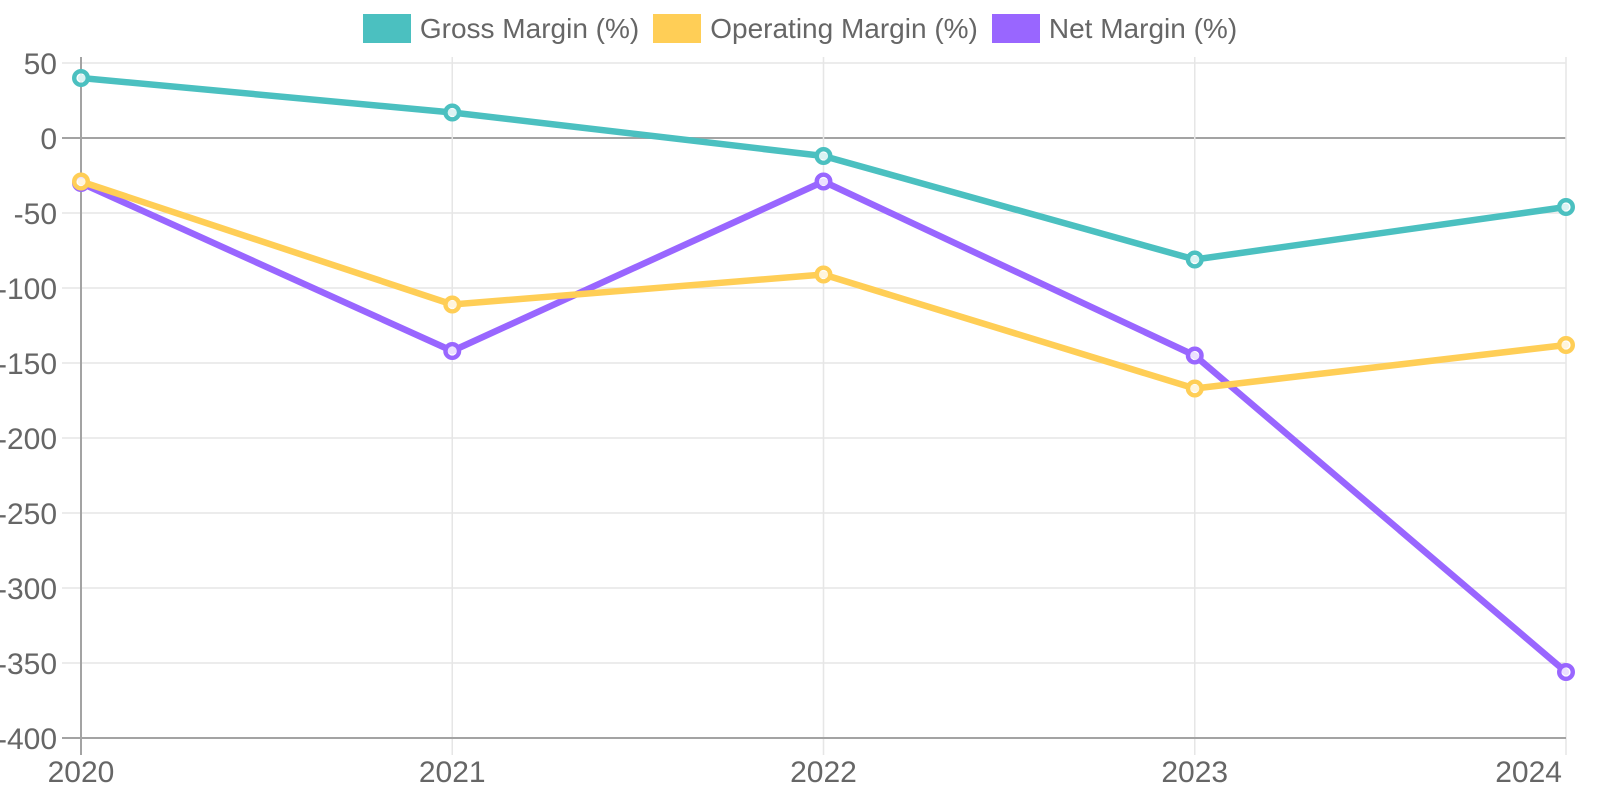  What do you see at coordinates (1194, 259) in the screenshot?
I see `data-point-gross-margin-2023` at bounding box center [1194, 259].